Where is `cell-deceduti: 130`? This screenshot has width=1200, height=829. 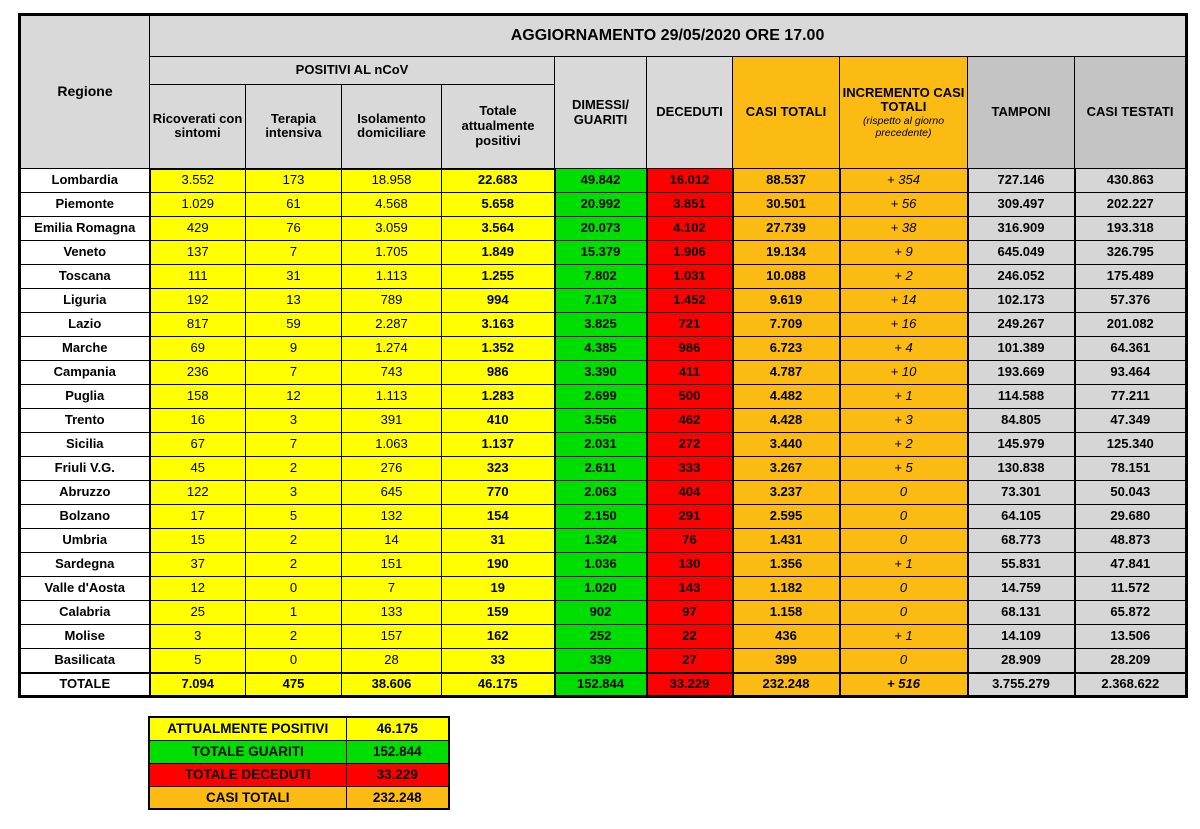
cell-deceduti: 130 is located at coordinates (689, 564).